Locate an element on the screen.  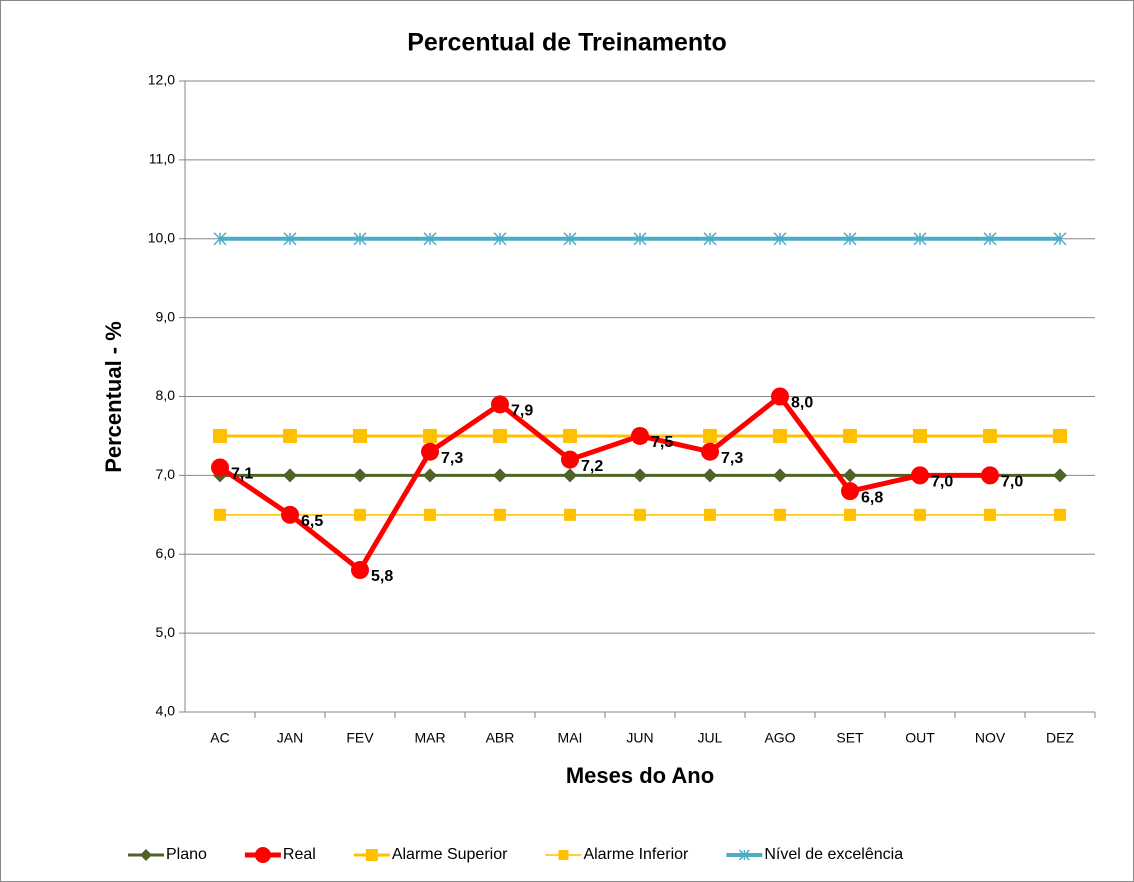
x-tick-label: JAN is located at coordinates (290, 738).